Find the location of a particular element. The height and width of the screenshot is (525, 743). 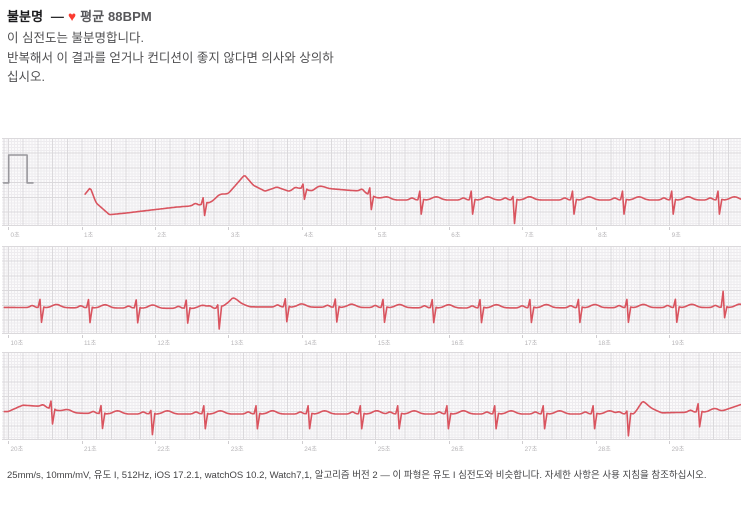

result-classification: 불분명 is located at coordinates (25, 16).